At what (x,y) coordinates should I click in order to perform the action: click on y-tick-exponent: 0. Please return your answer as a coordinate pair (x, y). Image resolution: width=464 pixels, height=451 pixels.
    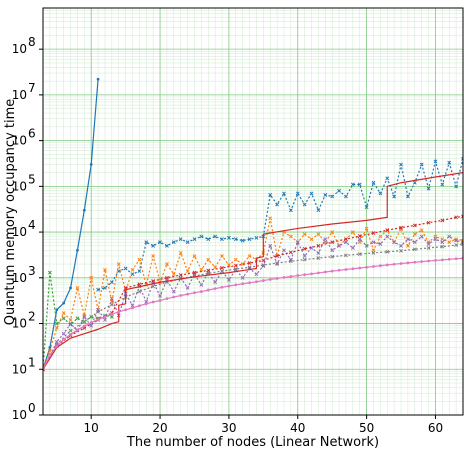
    Looking at the image, I should click on (32, 408).